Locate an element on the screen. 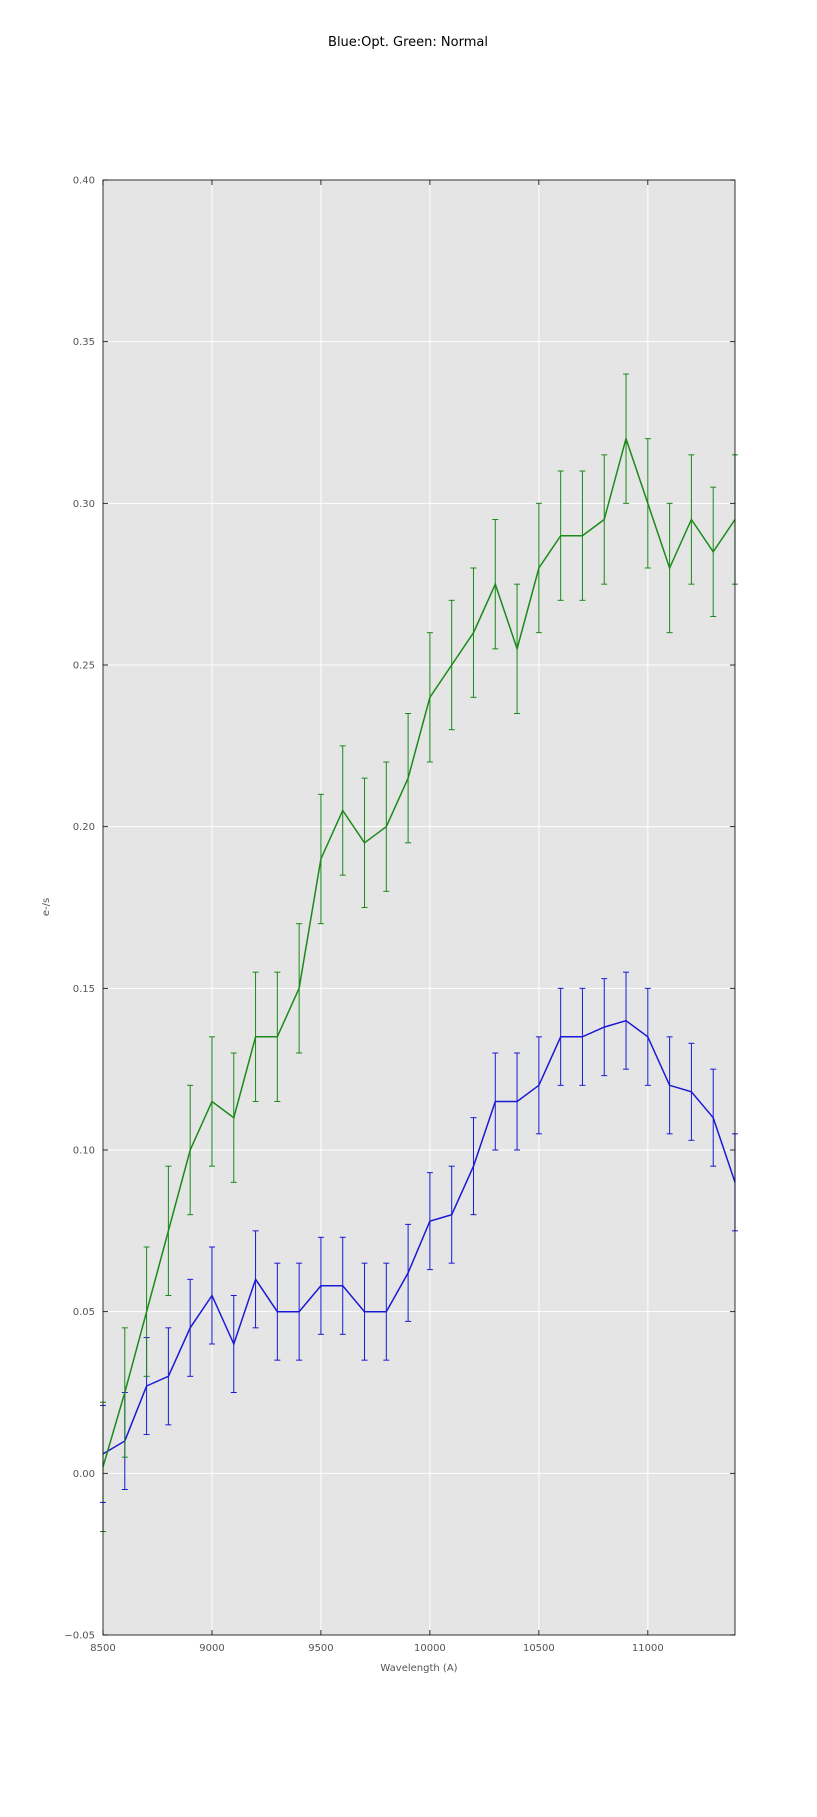  chart-title: Blue:Opt. Green: Normal is located at coordinates (408, 42).